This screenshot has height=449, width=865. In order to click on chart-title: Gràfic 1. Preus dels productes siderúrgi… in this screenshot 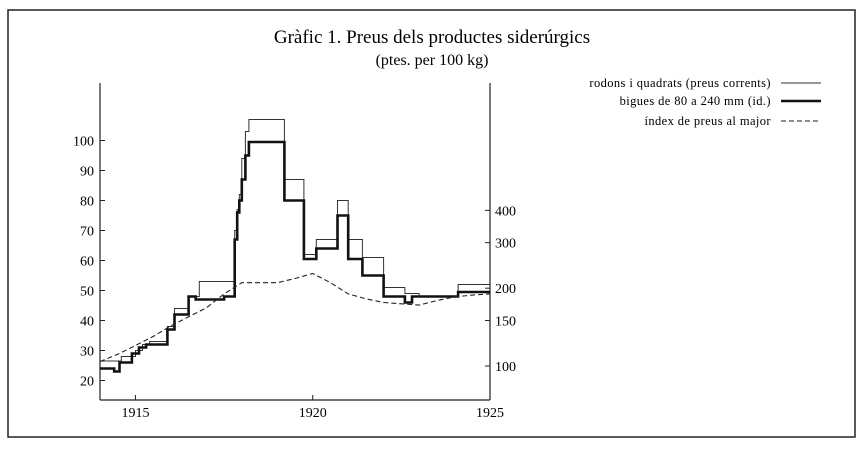, I will do `click(432, 37)`.